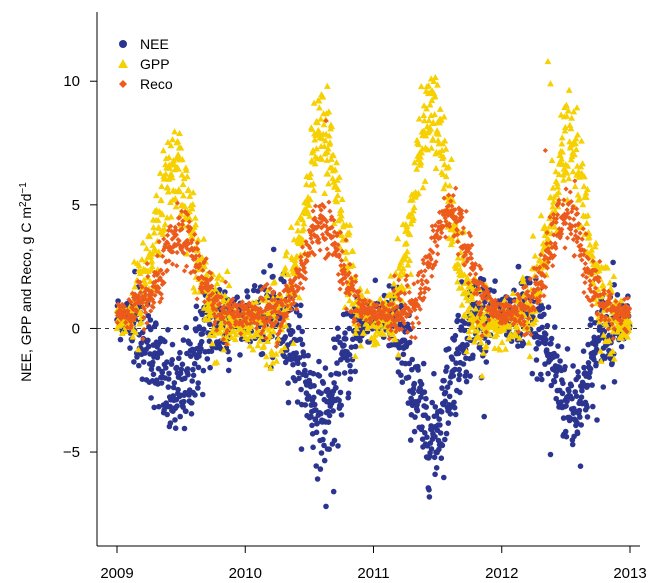  Describe the element at coordinates (76, 205) in the screenshot. I see `y-tick-label: 5` at that location.